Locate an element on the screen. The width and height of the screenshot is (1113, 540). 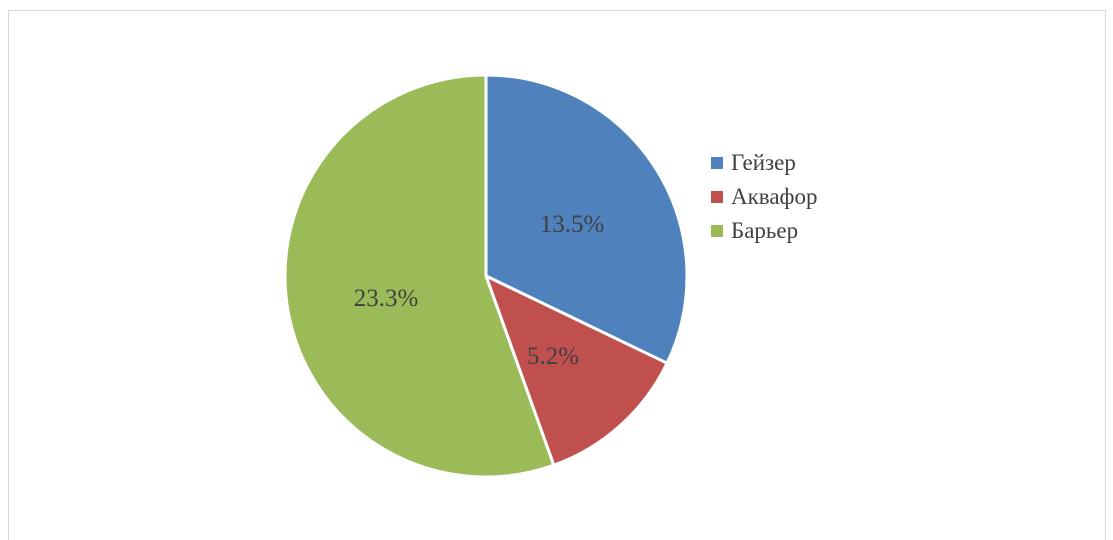
pie-slice-geyser is located at coordinates (586, 219).